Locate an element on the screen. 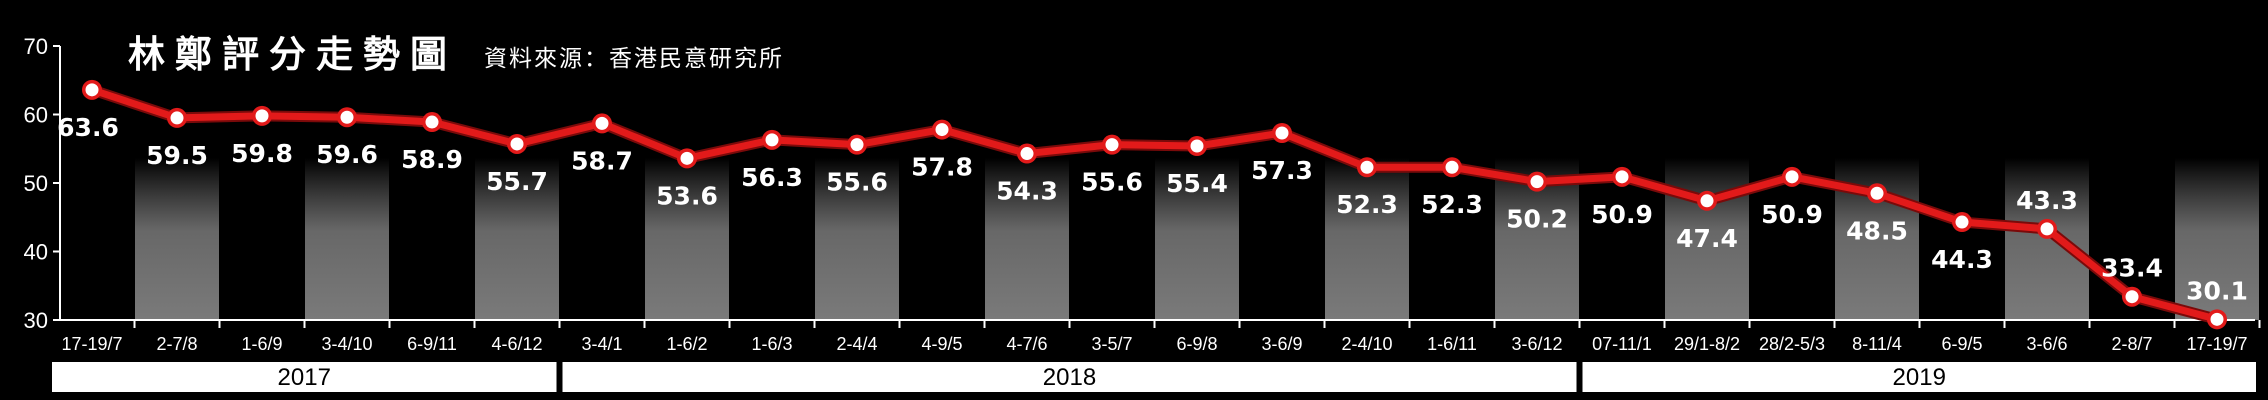  data-label: 59.5 is located at coordinates (177, 155).